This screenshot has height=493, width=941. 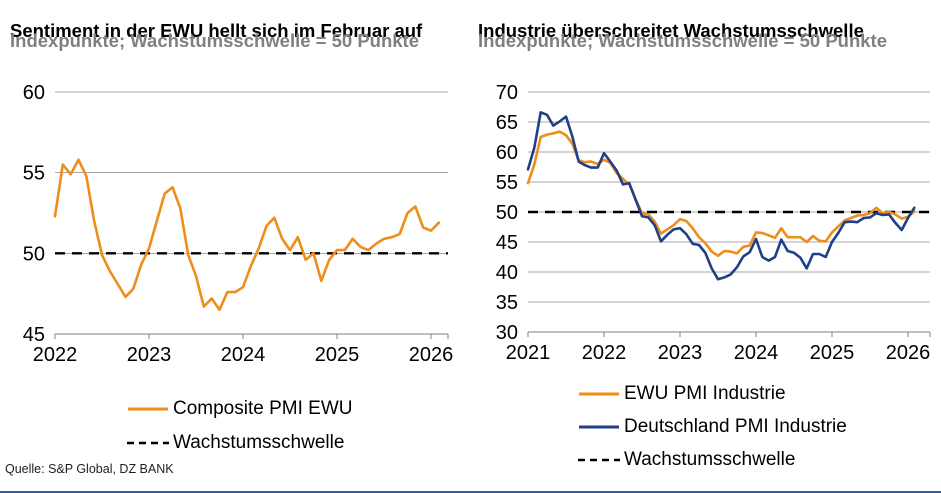 I want to click on legend-item-ewu-pmi-industrie: EWU PMI Industrie, so click(x=712, y=393).